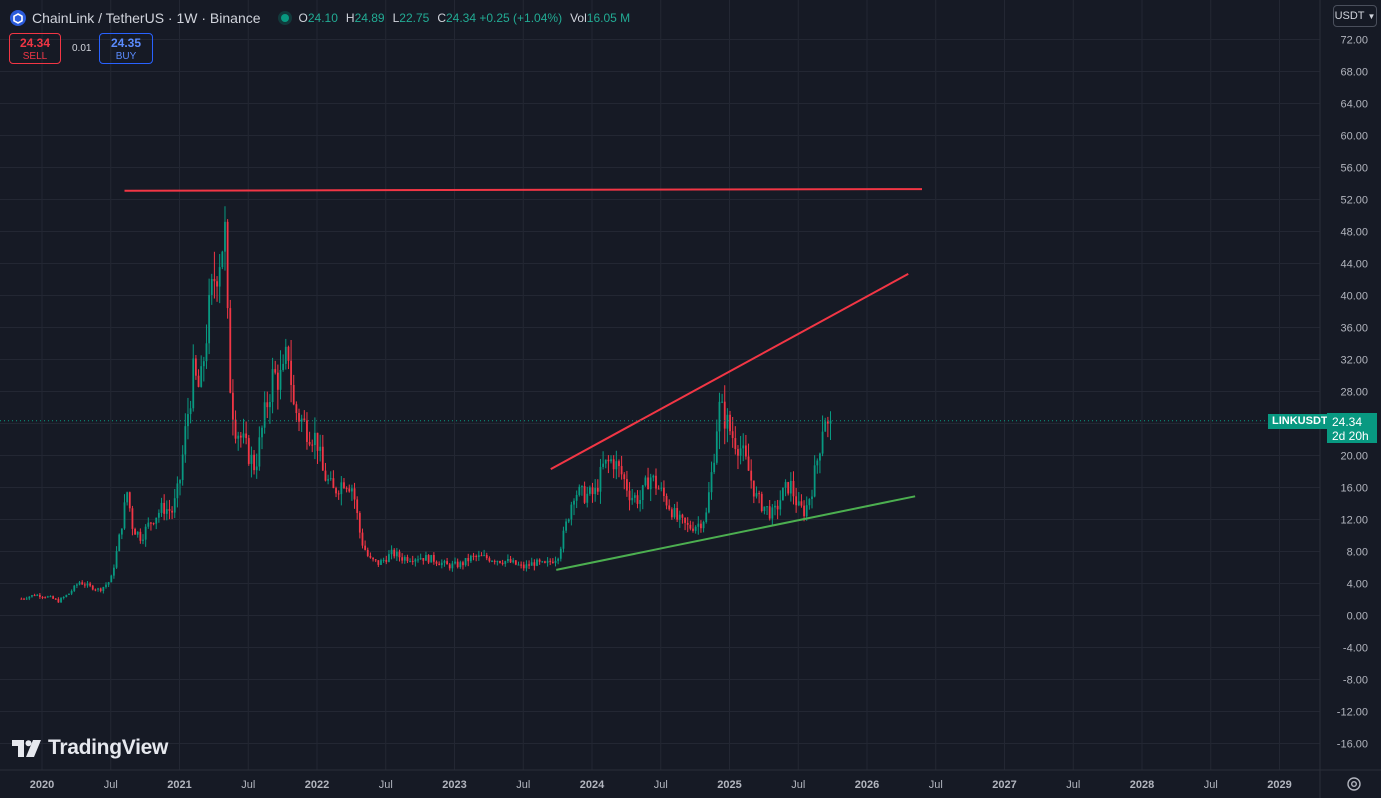 This screenshot has width=1381, height=798. I want to click on time-tick-label: Jul, so click(111, 785).